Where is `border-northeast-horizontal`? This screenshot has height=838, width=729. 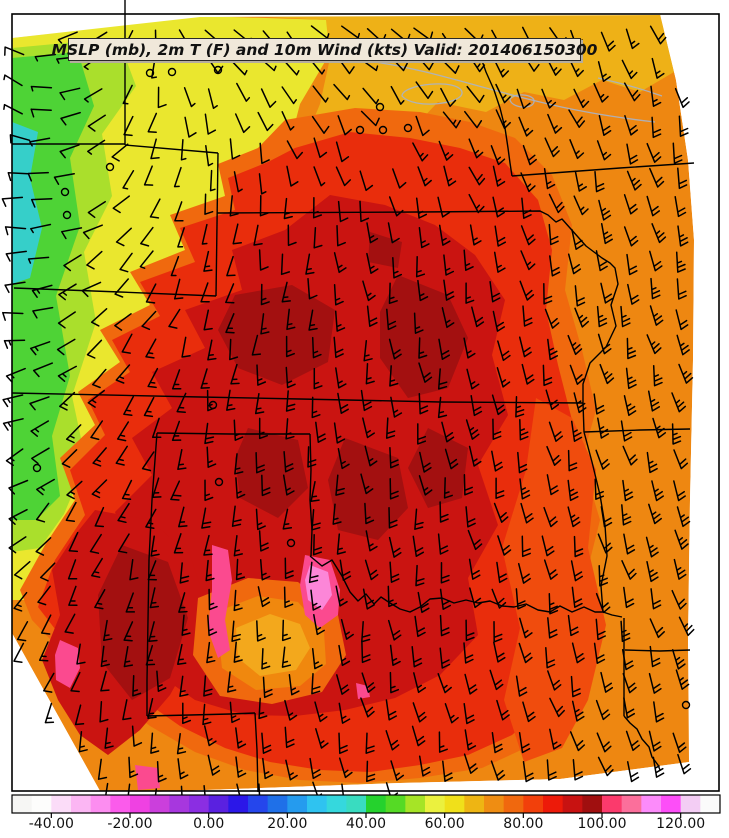
border-northeast-horizontal is located at coordinates (603, 169).